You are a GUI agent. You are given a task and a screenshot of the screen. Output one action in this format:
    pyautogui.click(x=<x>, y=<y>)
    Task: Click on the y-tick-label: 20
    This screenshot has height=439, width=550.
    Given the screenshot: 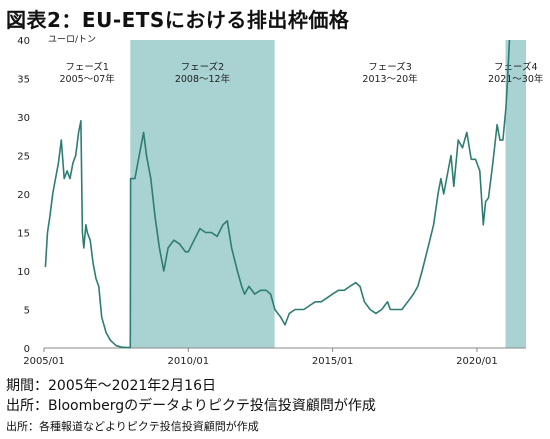 What is the action you would take?
    pyautogui.click(x=23, y=195)
    